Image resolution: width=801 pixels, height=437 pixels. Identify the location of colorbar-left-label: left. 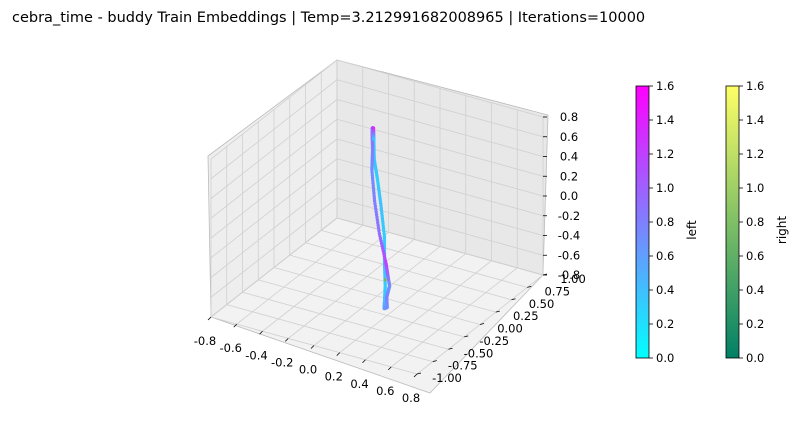
(692, 230).